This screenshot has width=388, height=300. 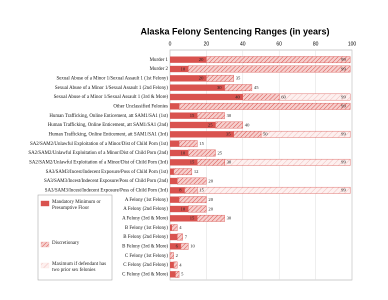 What do you see at coordinates (159, 69) in the screenshot?
I see `category-label: Murder 2` at bounding box center [159, 69].